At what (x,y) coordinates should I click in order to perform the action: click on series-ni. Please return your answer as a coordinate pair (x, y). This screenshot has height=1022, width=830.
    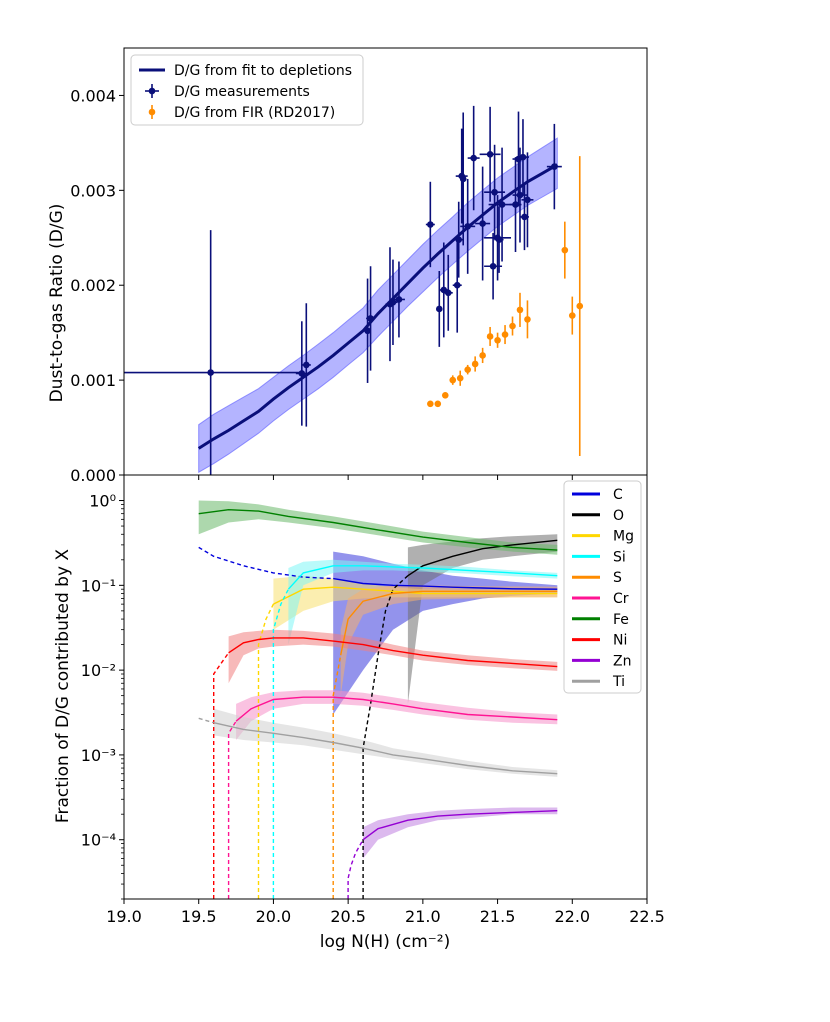
    Looking at the image, I should click on (393, 656).